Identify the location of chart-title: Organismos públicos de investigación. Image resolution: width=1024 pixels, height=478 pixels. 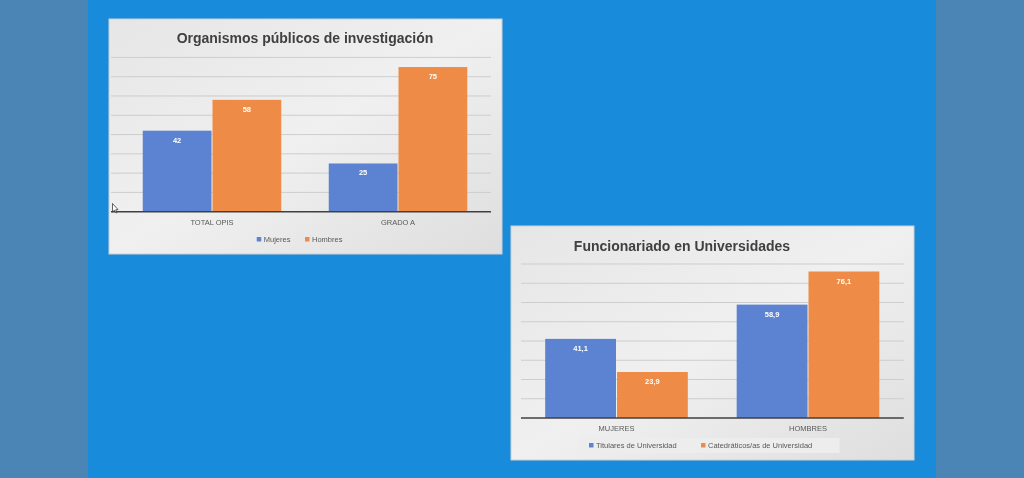
(305, 38).